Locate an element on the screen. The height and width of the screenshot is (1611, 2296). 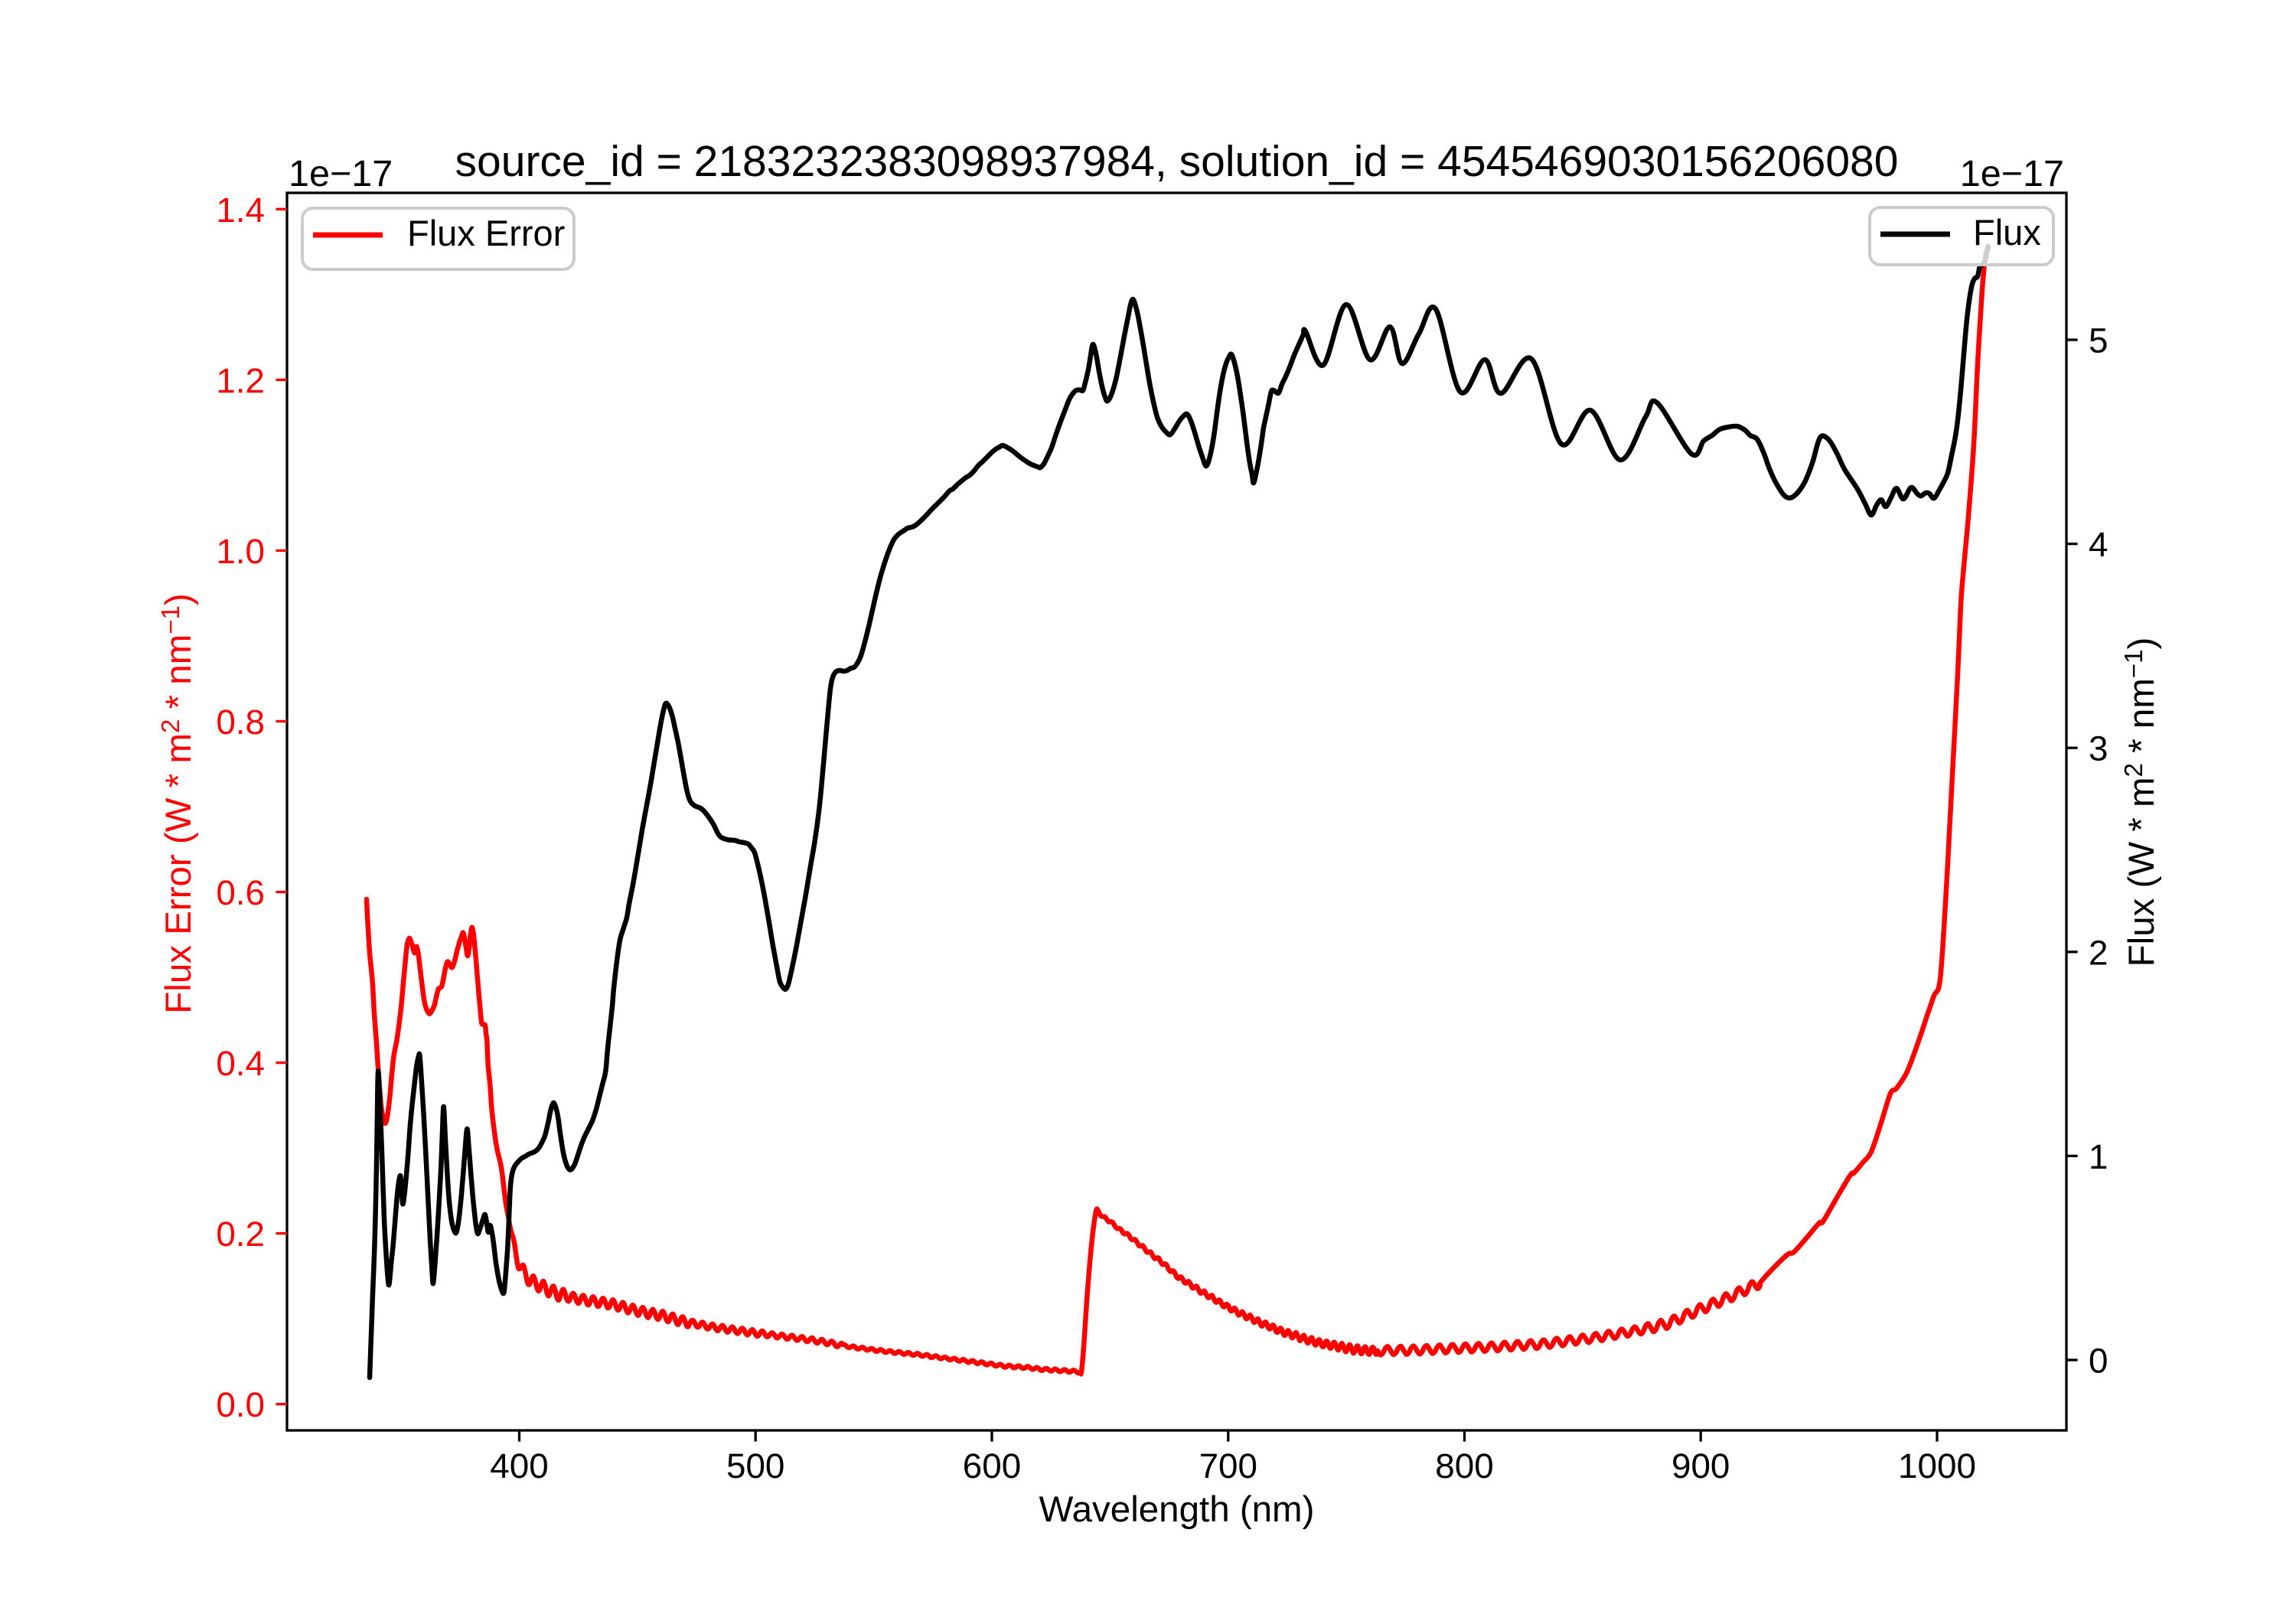
svg-text: 4 is located at coordinates (2098, 544).